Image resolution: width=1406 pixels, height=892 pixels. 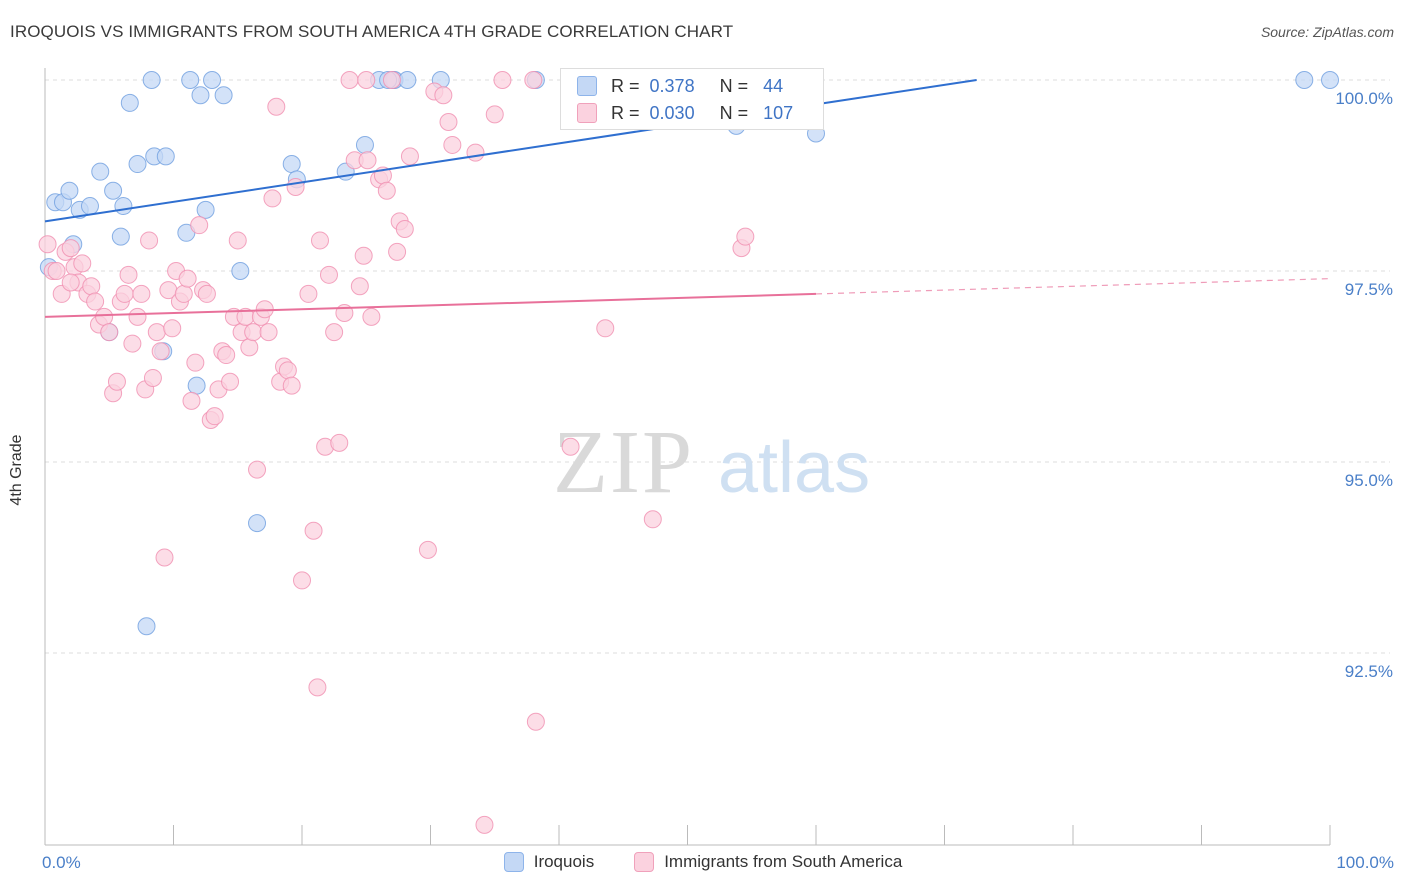 I want to click on stats-swatch-immigrants, so click(x=587, y=113).